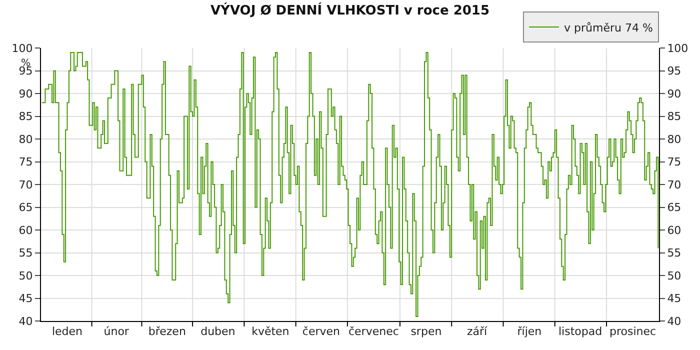 The image size is (700, 350). I want to click on x-tick-label: listopad, so click(580, 331).